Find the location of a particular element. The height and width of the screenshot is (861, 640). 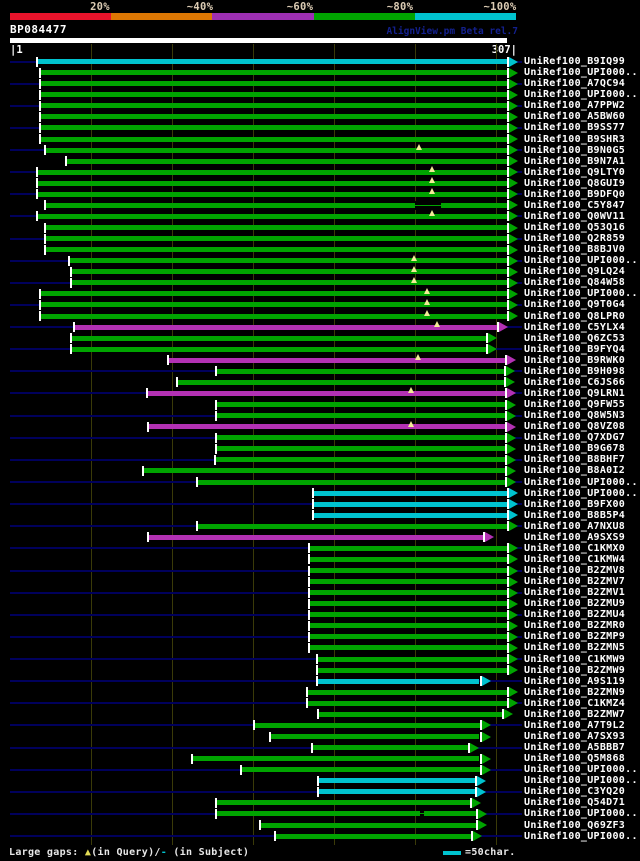

hit-label: UniRef100_Q0WV11 is located at coordinates (575, 216).